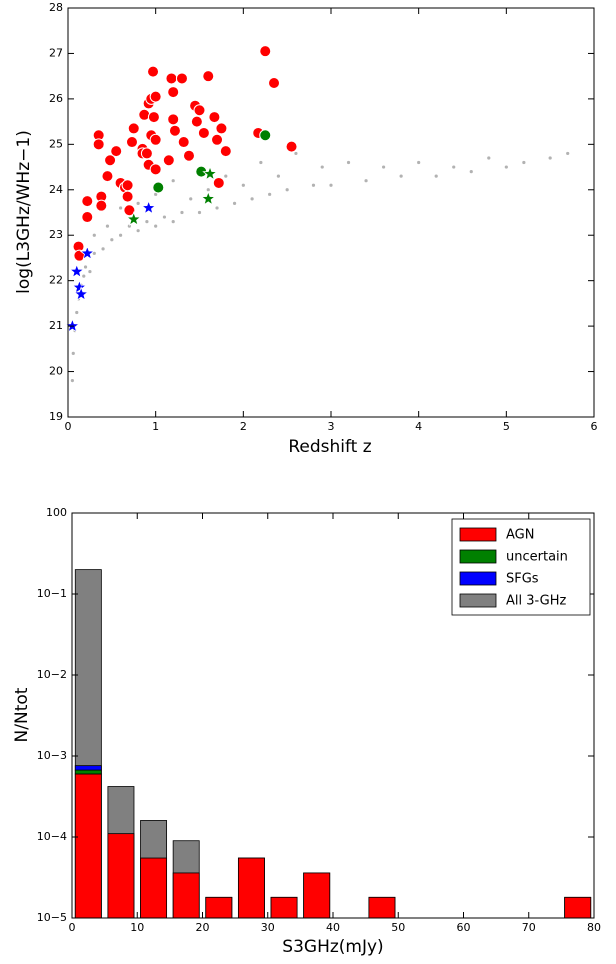 The height and width of the screenshot is (964, 616). Describe the element at coordinates (52, 755) in the screenshot. I see `y-tick-label: 10−3` at that location.